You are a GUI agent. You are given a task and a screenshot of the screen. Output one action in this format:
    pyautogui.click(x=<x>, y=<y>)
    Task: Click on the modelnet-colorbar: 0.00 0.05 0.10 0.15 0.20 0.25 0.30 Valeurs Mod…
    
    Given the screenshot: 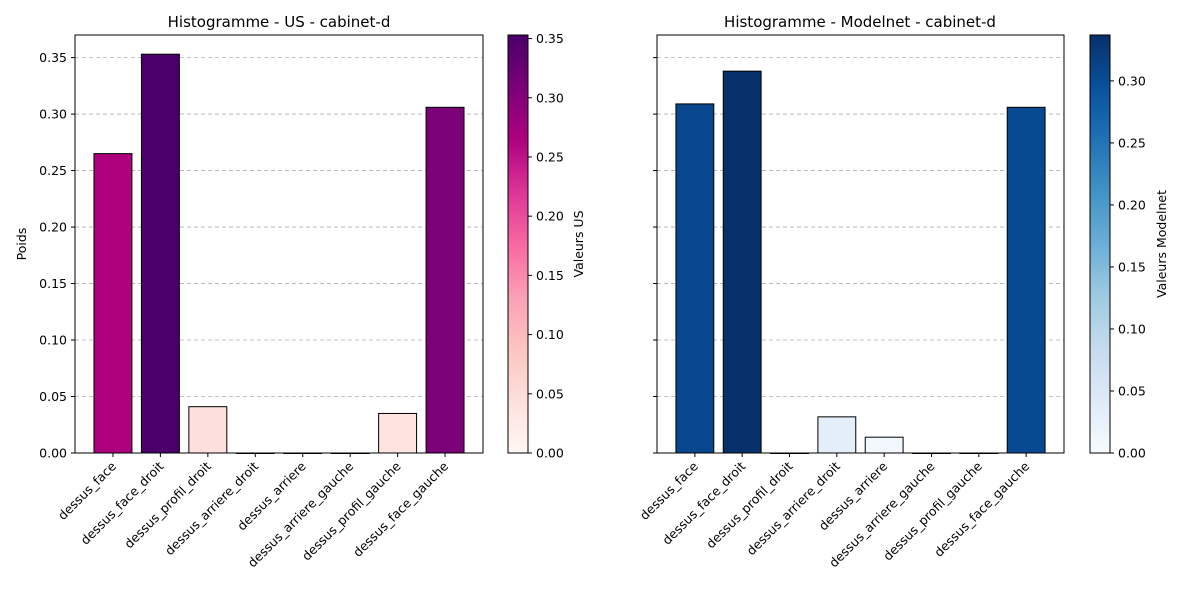 What is the action you would take?
    pyautogui.click(x=1129, y=247)
    